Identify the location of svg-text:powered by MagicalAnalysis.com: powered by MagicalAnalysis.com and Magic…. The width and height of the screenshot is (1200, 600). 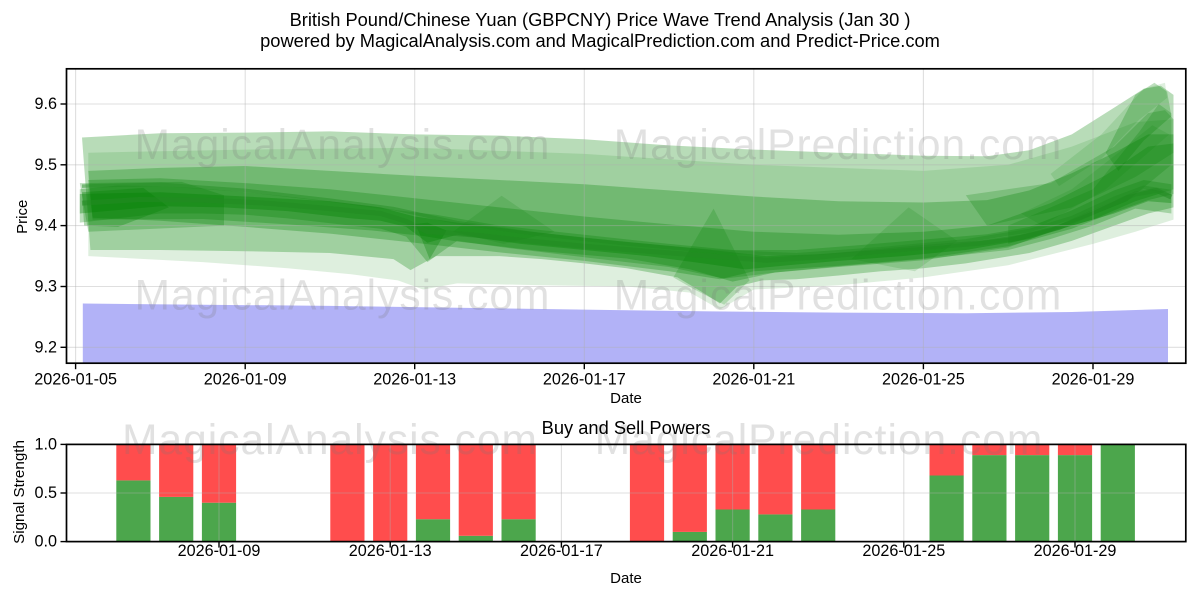
(600, 40).